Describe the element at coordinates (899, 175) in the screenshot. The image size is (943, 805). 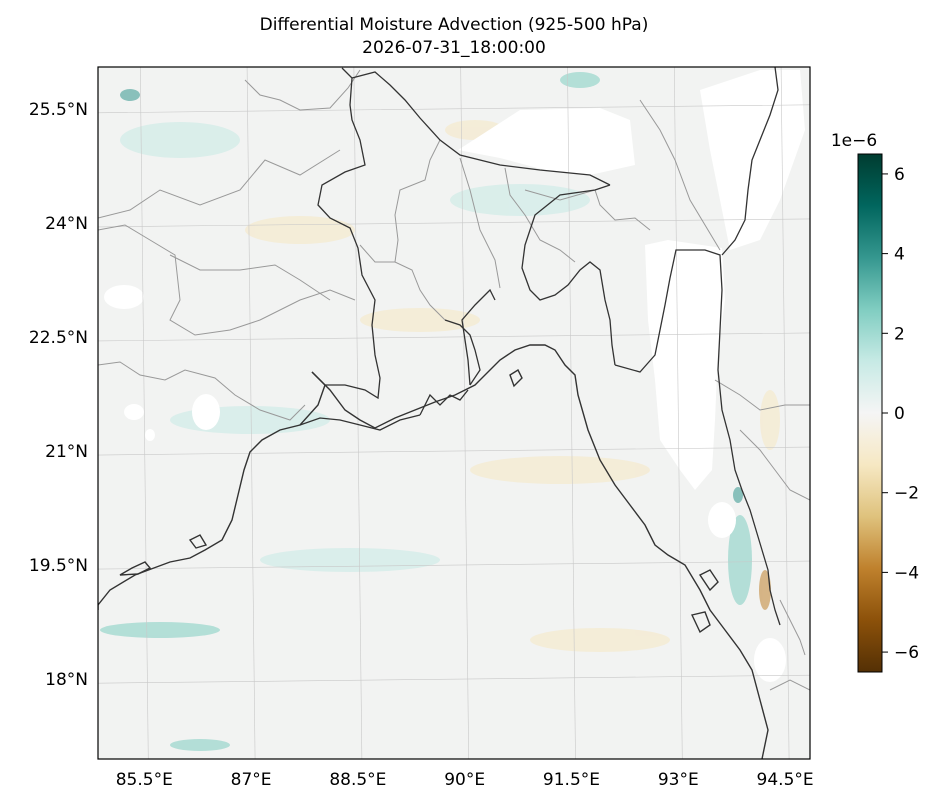
I see `colorbar-tick-label: 6` at that location.